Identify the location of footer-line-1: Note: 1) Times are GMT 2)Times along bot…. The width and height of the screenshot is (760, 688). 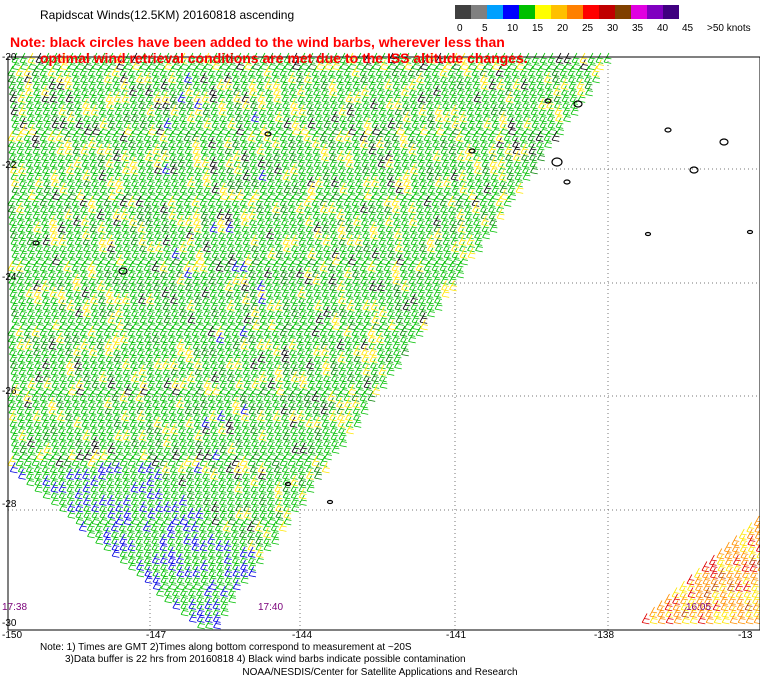
(226, 647).